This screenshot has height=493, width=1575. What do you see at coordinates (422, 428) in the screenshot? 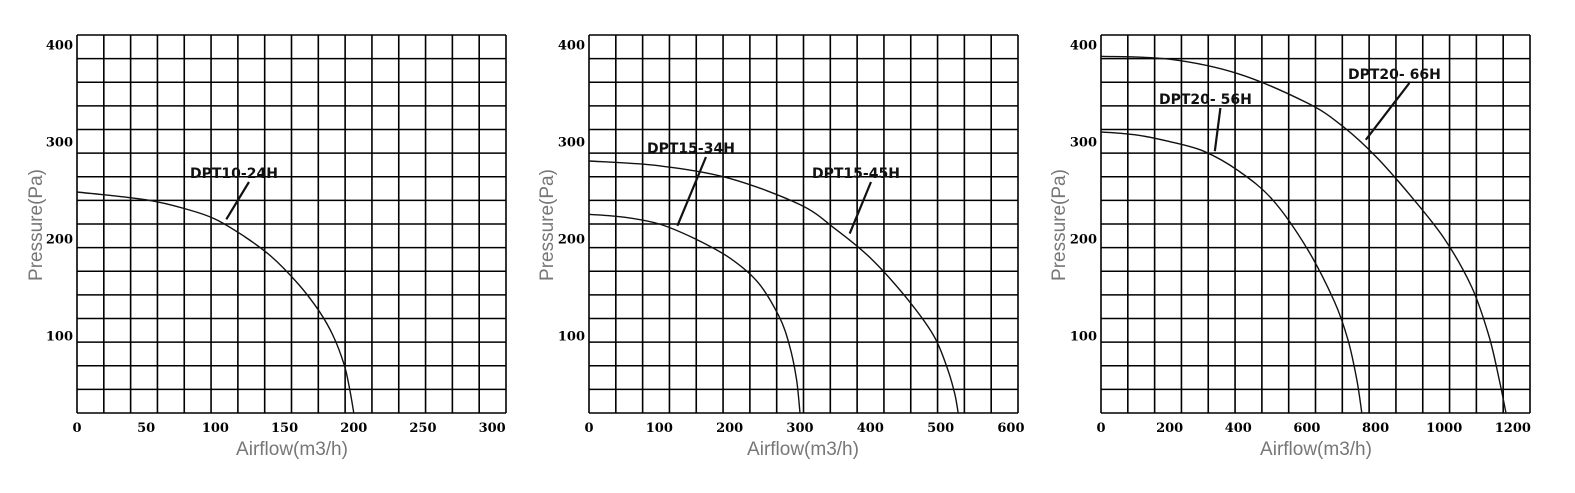
I see `x-tick-label: 250` at bounding box center [422, 428].